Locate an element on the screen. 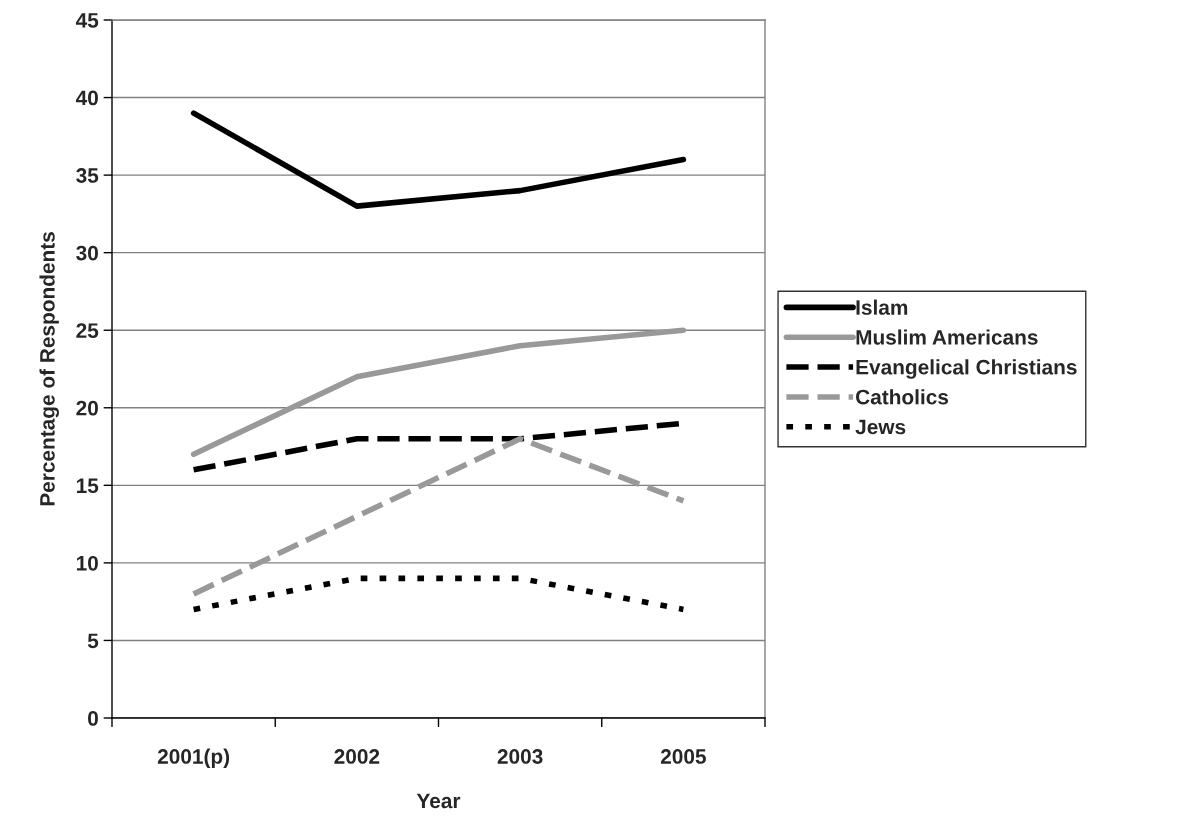 The width and height of the screenshot is (1182, 834). y-axis-title: Percentage of Respondents is located at coordinates (49, 369).